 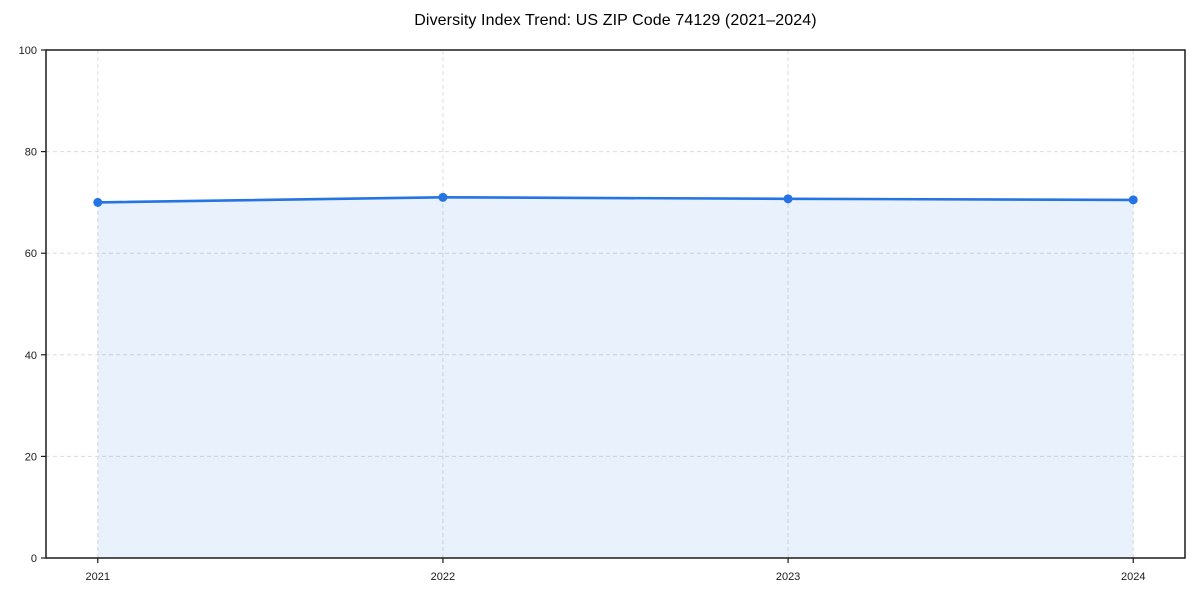 I want to click on x-tick-label: 2022, so click(x=443, y=577).